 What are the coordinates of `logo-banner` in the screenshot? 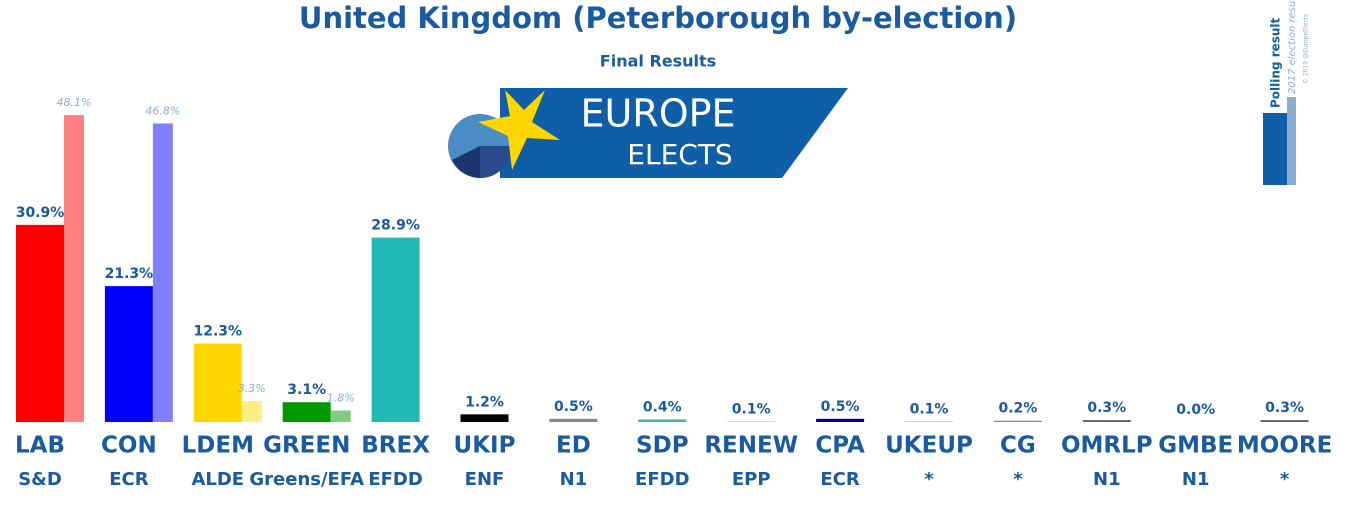 It's located at (674, 133).